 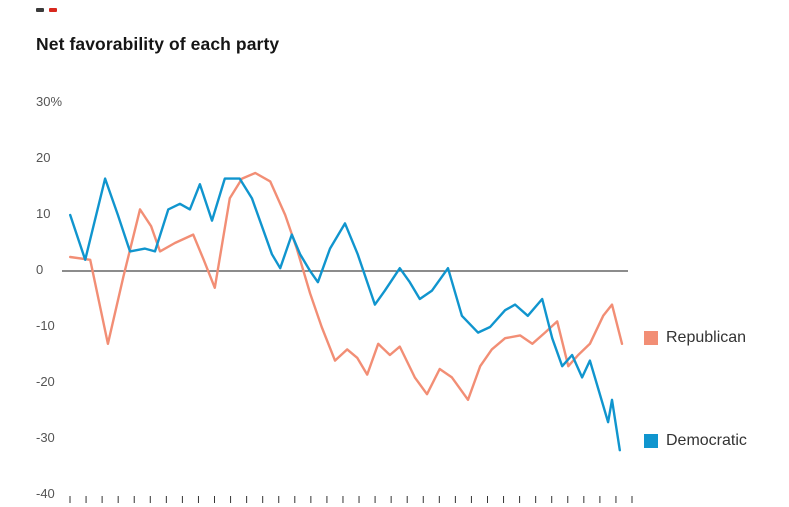 I want to click on chart-title: Net favorability of each party, so click(x=158, y=44).